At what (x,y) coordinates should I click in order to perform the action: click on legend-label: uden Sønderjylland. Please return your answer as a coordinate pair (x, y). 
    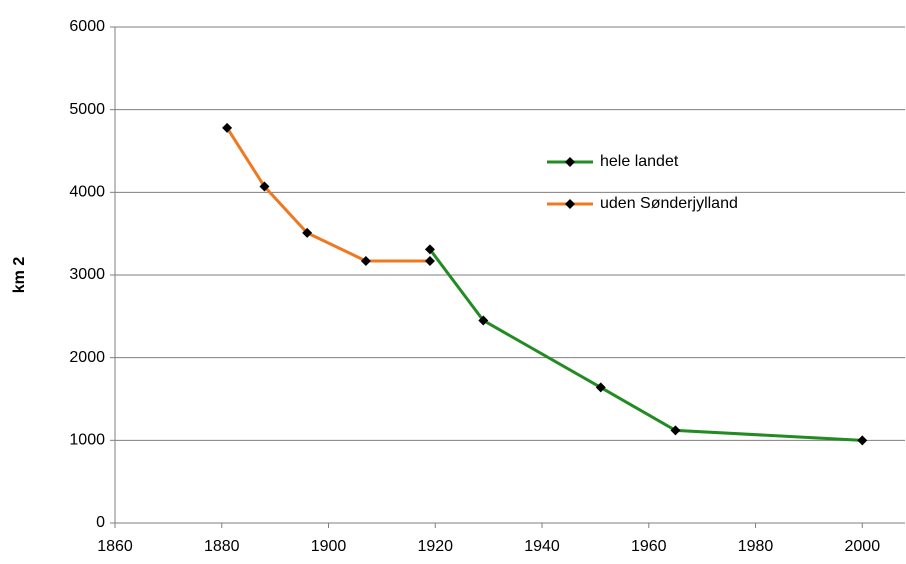
    Looking at the image, I should click on (669, 203).